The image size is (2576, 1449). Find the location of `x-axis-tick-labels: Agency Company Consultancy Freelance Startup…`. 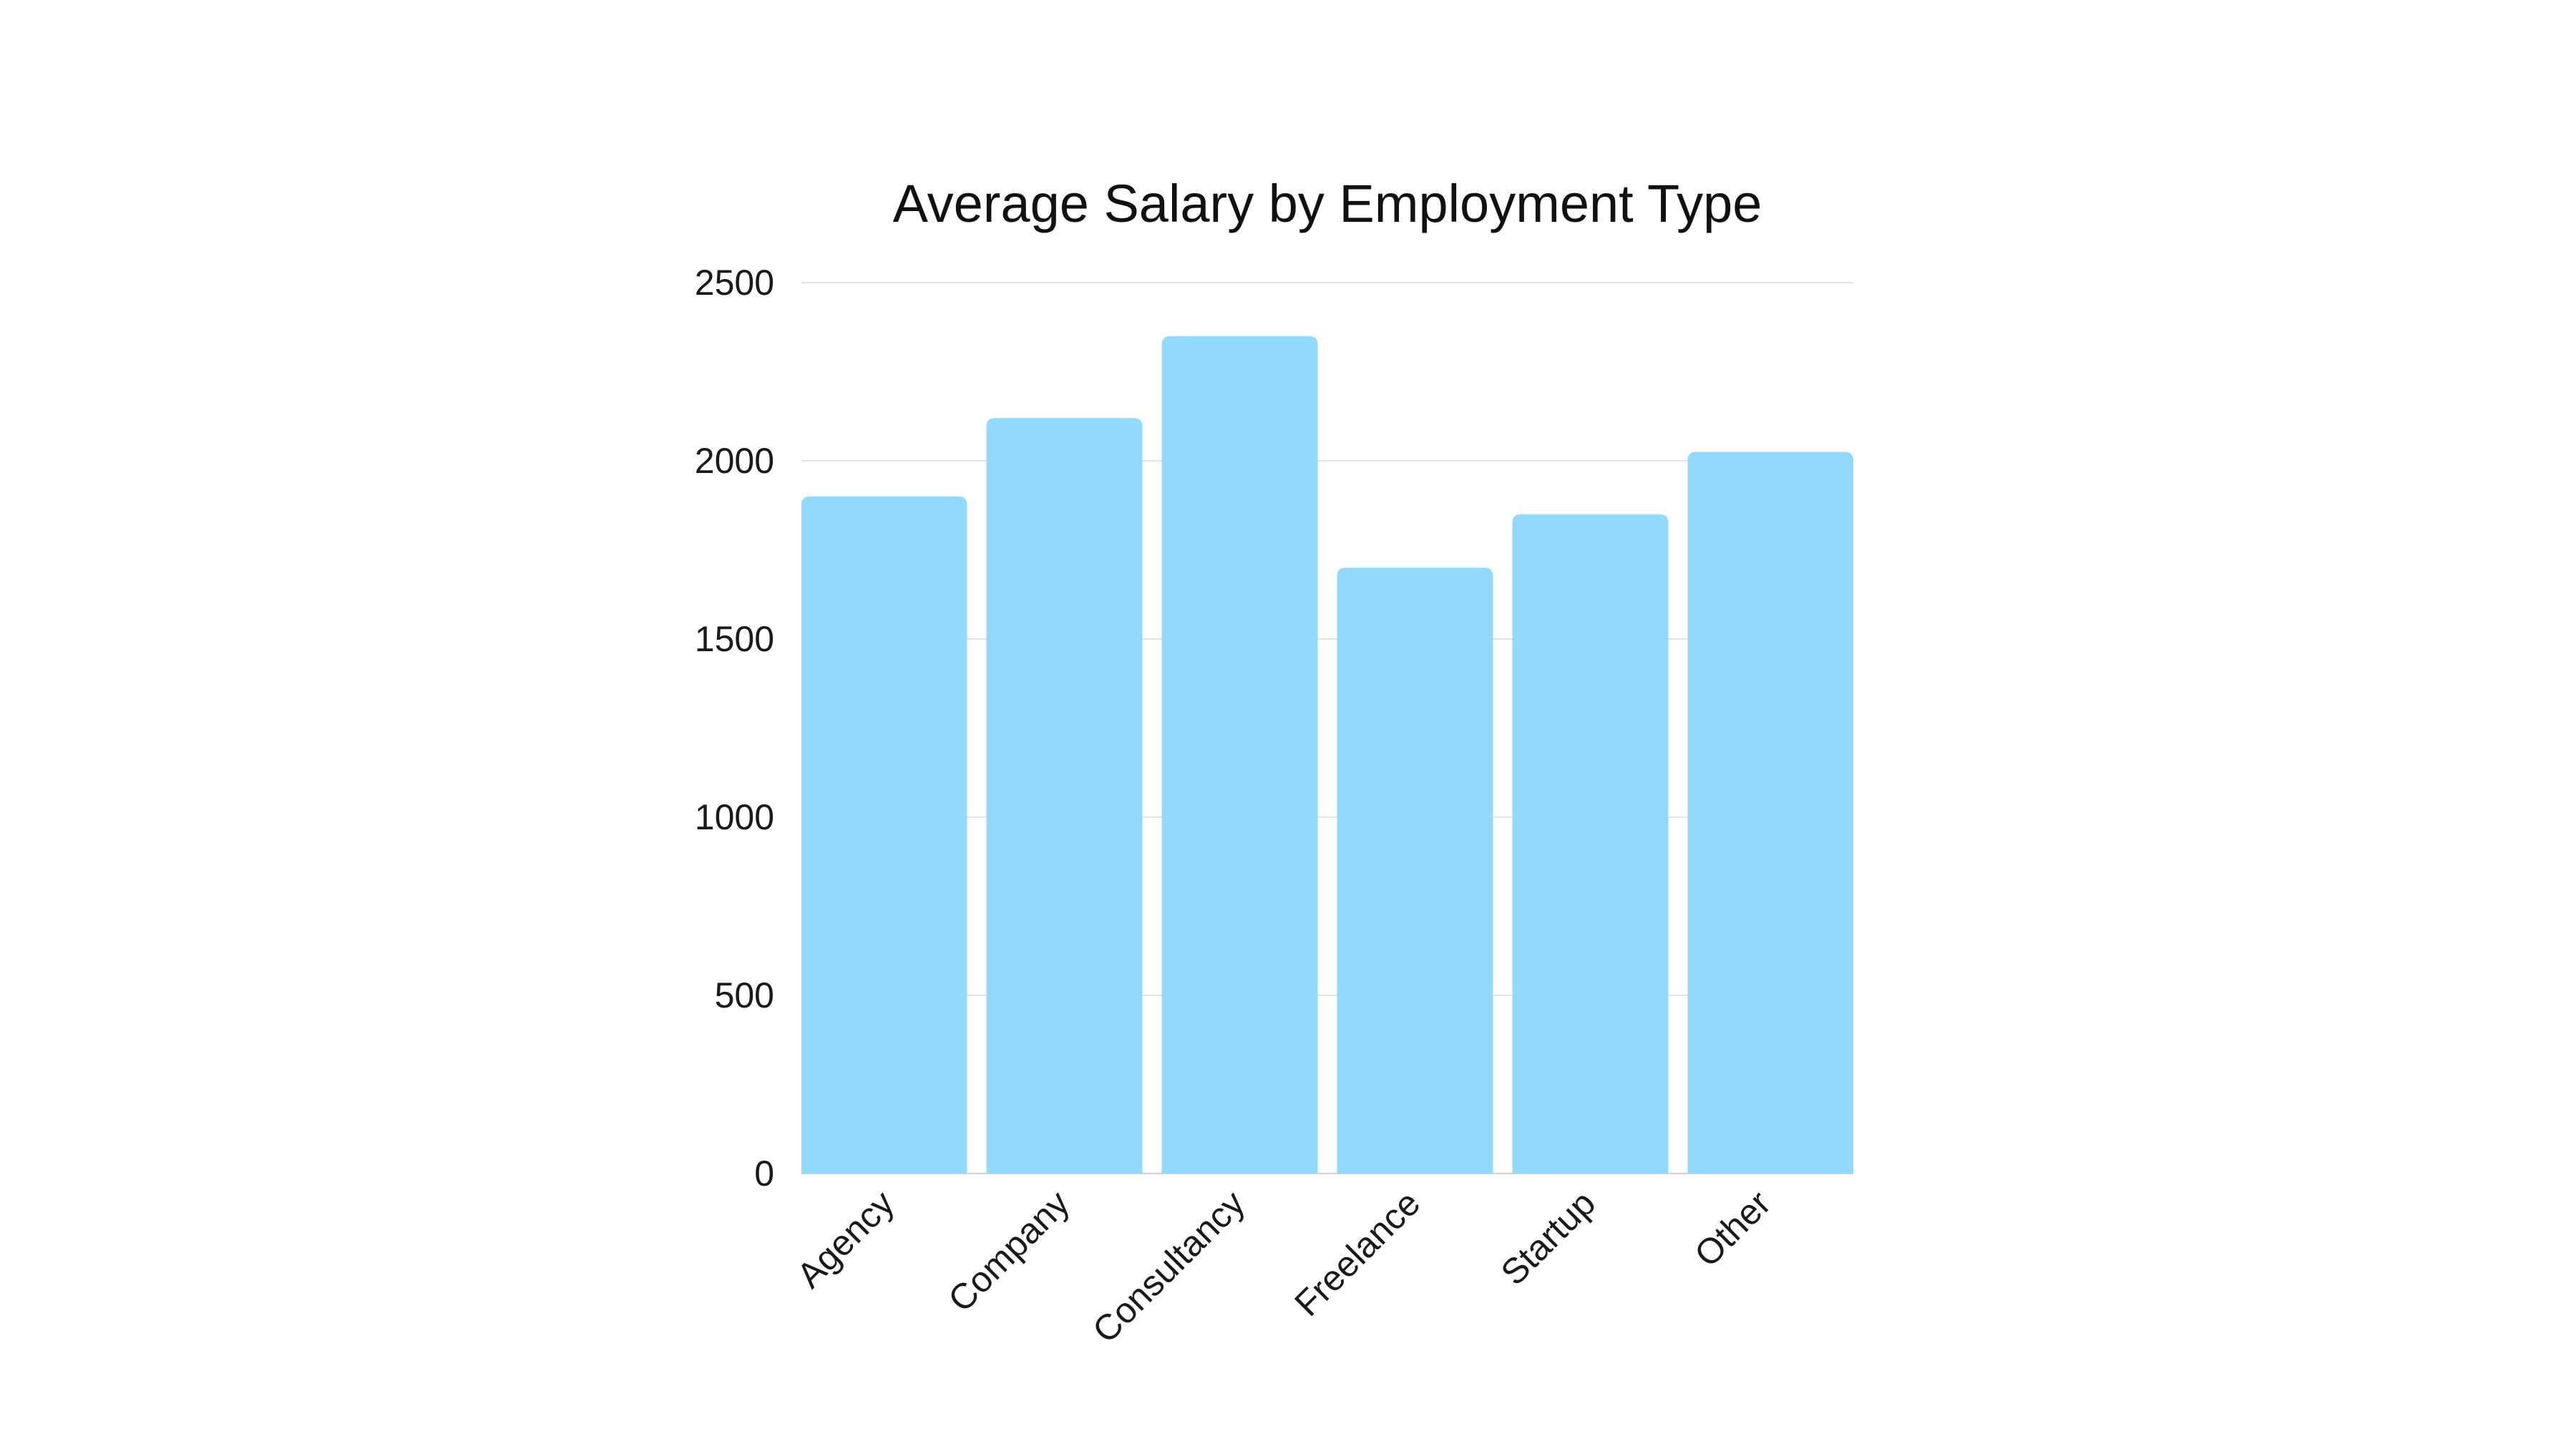

x-axis-tick-labels: Agency Company Consultancy Freelance Startup… is located at coordinates (1284, 1266).